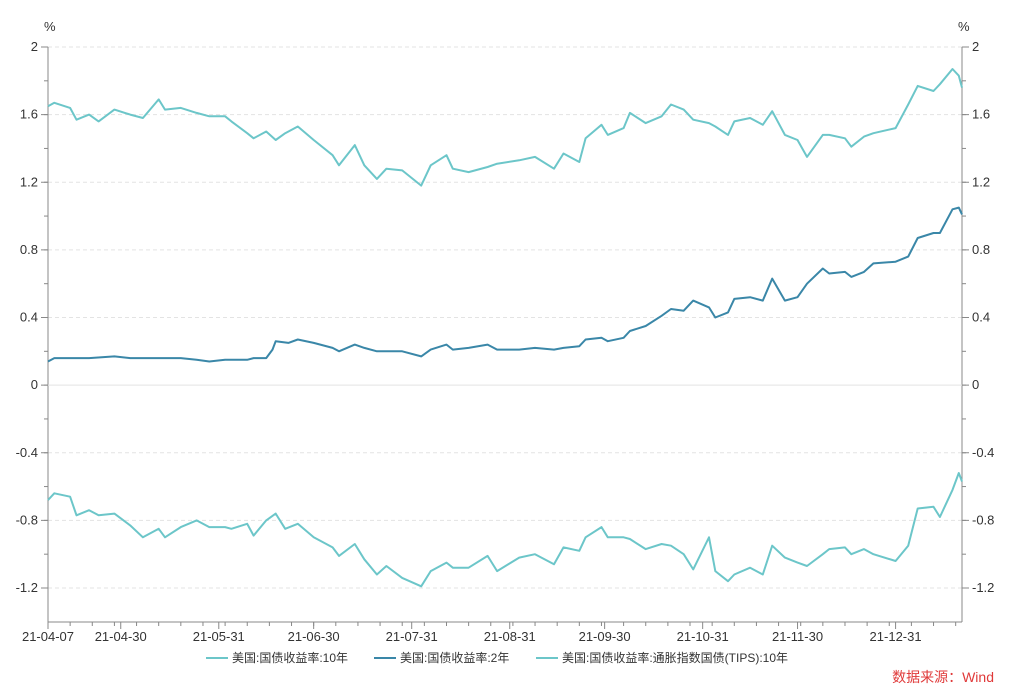 This screenshot has width=1024, height=690. What do you see at coordinates (121, 636) in the screenshot?
I see `x-tick-label: 21-04-30` at bounding box center [121, 636].